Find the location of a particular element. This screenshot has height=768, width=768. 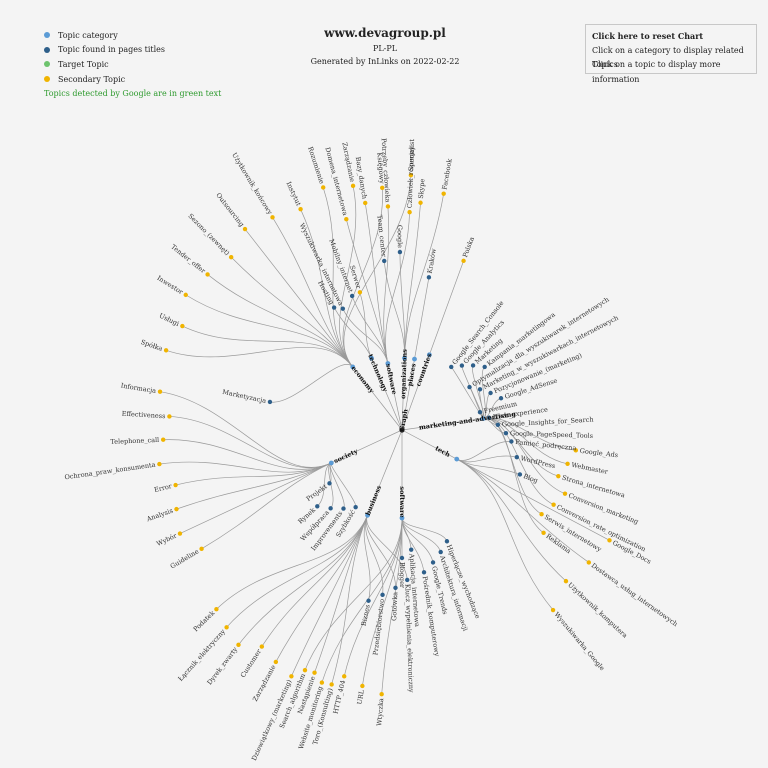

topic-label: Wybór is located at coordinates (167, 539).